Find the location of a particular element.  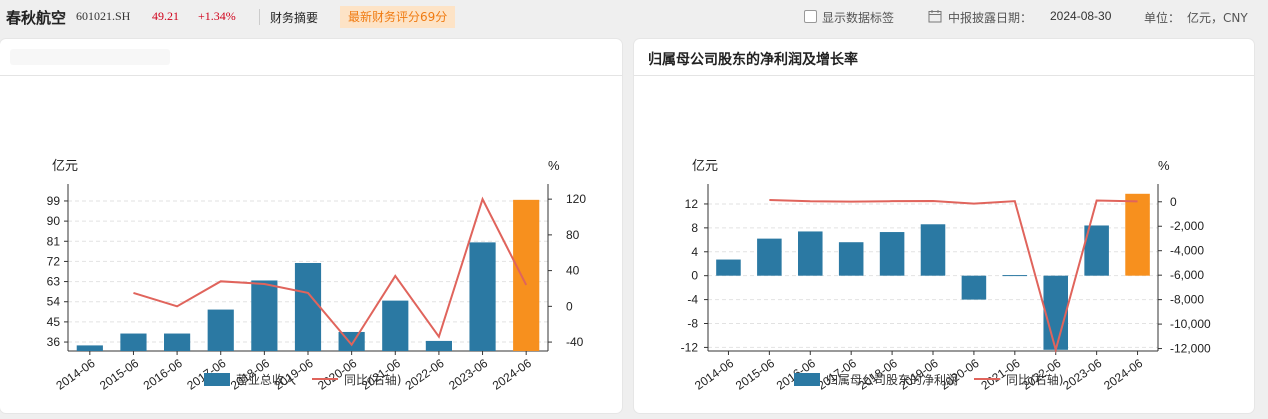

financial-score-badge: 最新财务评分69分 is located at coordinates (398, 17).